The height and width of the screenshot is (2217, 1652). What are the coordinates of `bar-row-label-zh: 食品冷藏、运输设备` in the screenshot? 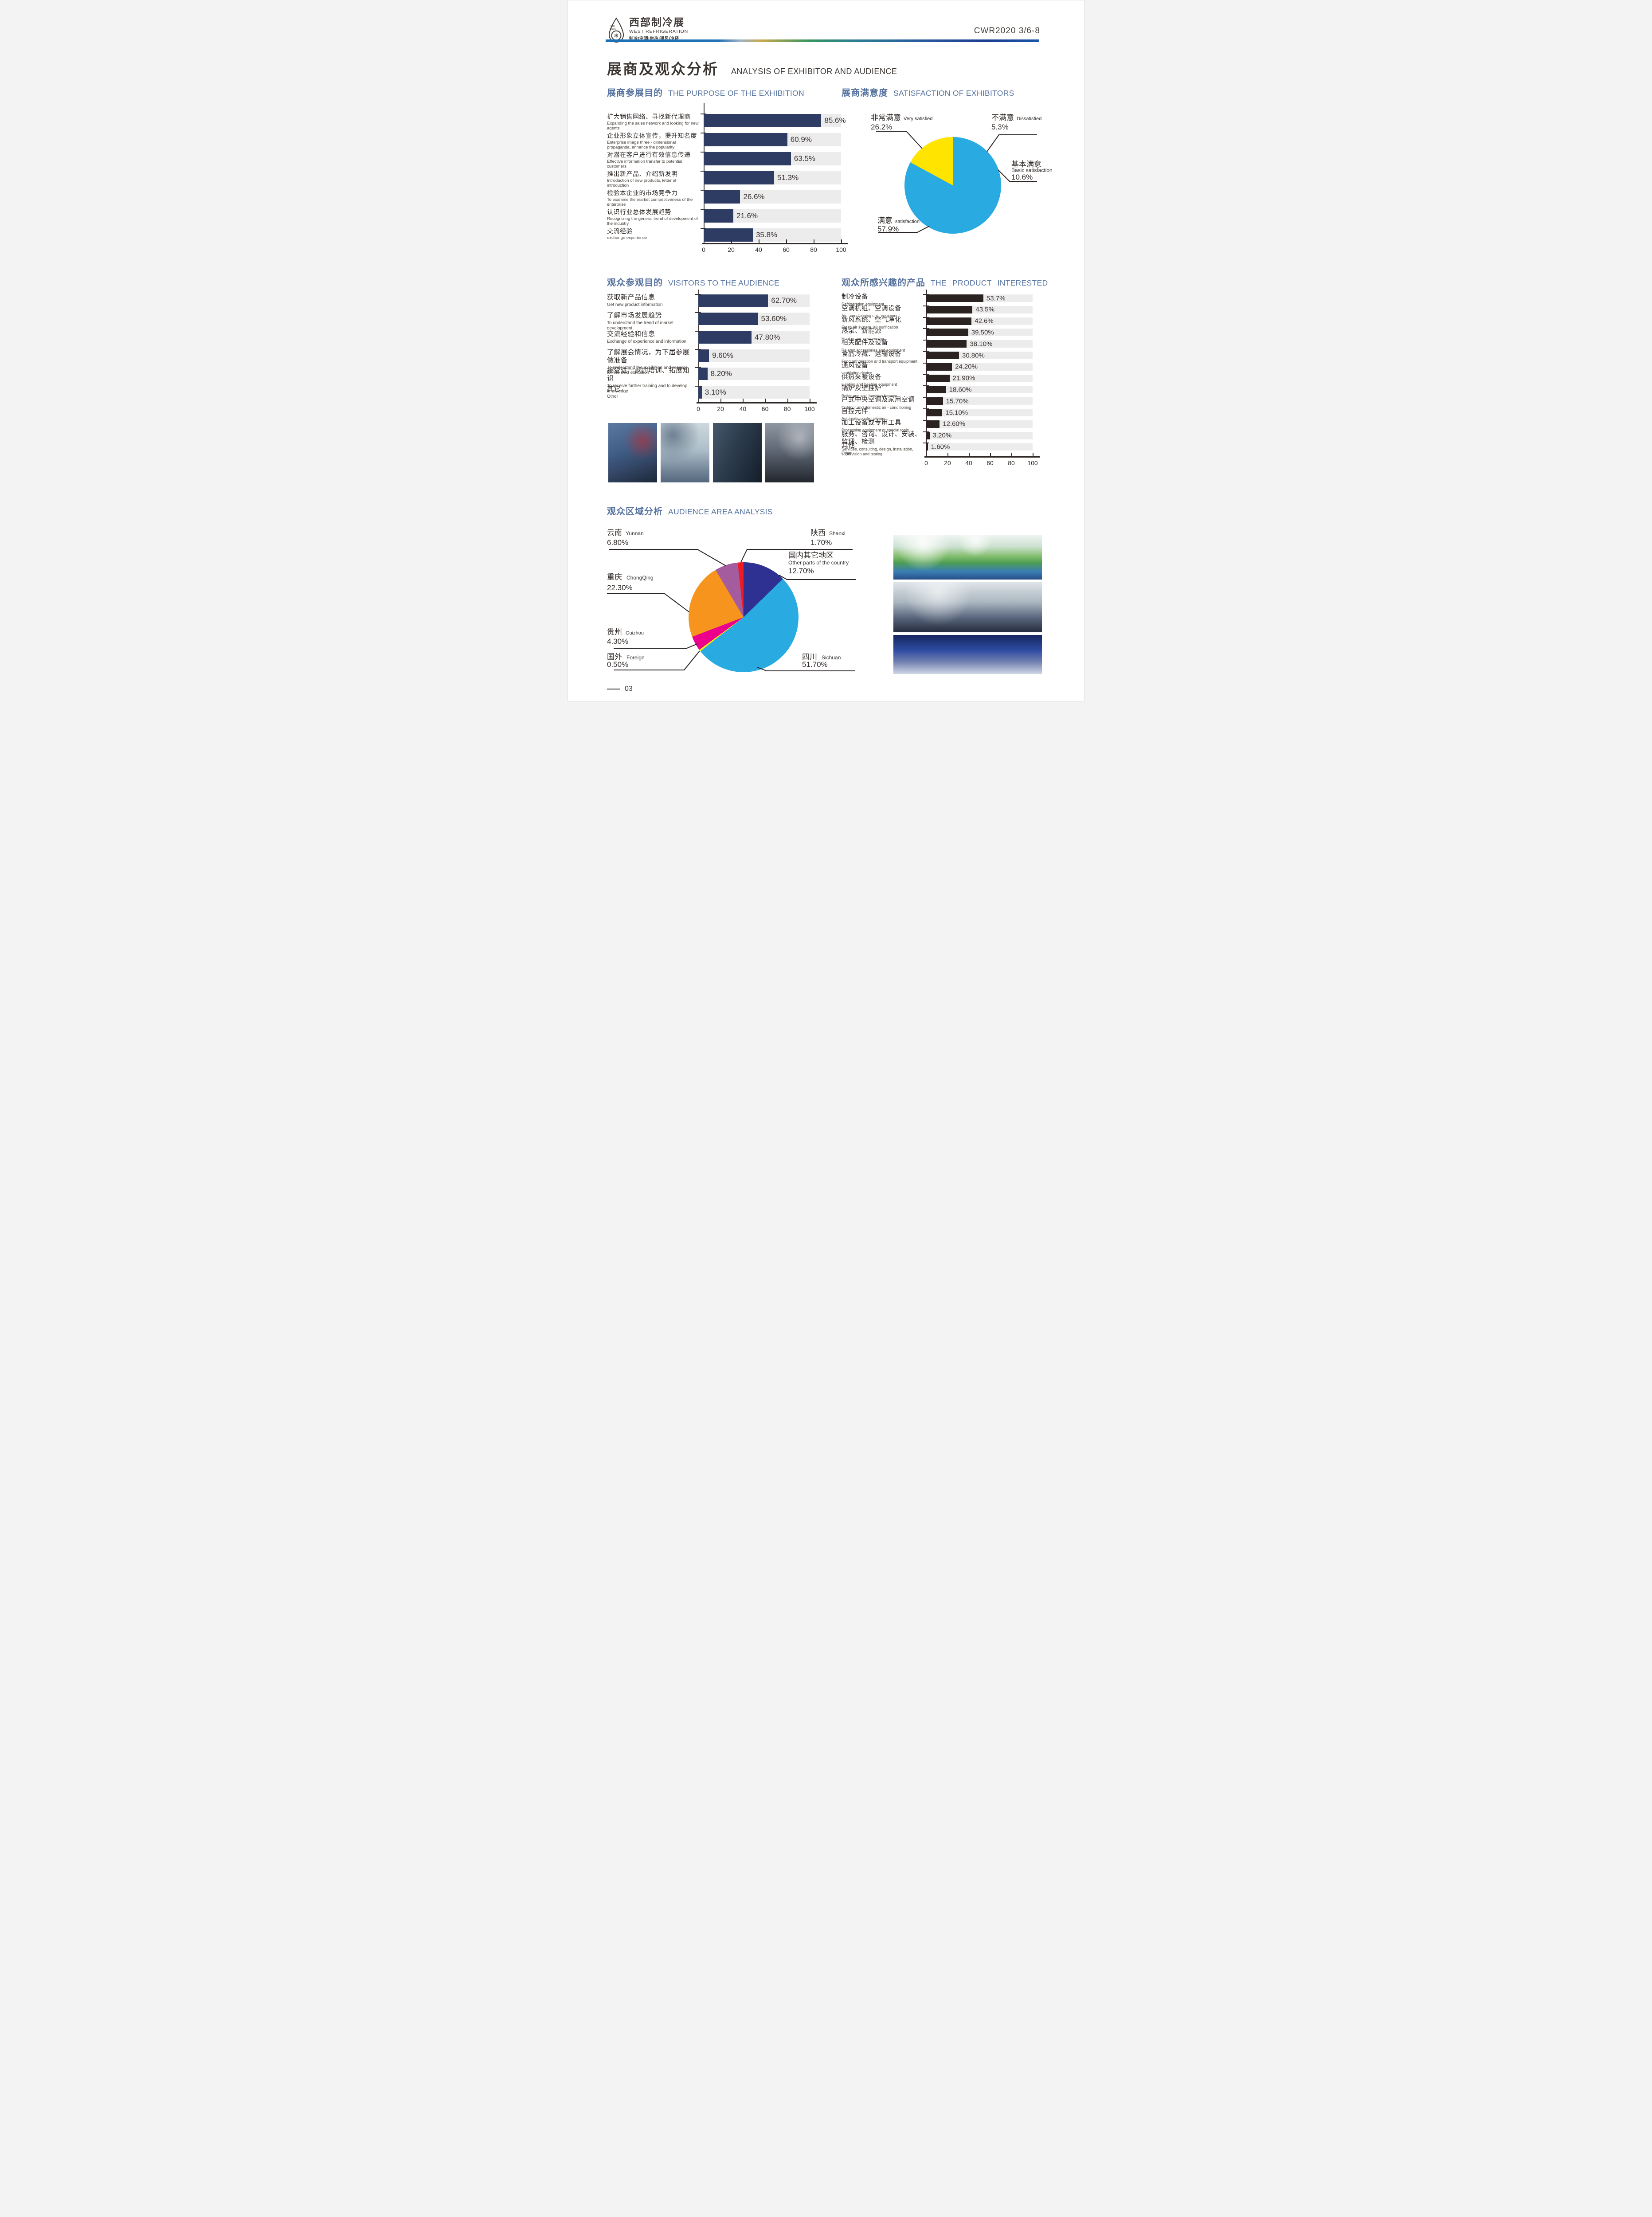 It's located at (871, 354).